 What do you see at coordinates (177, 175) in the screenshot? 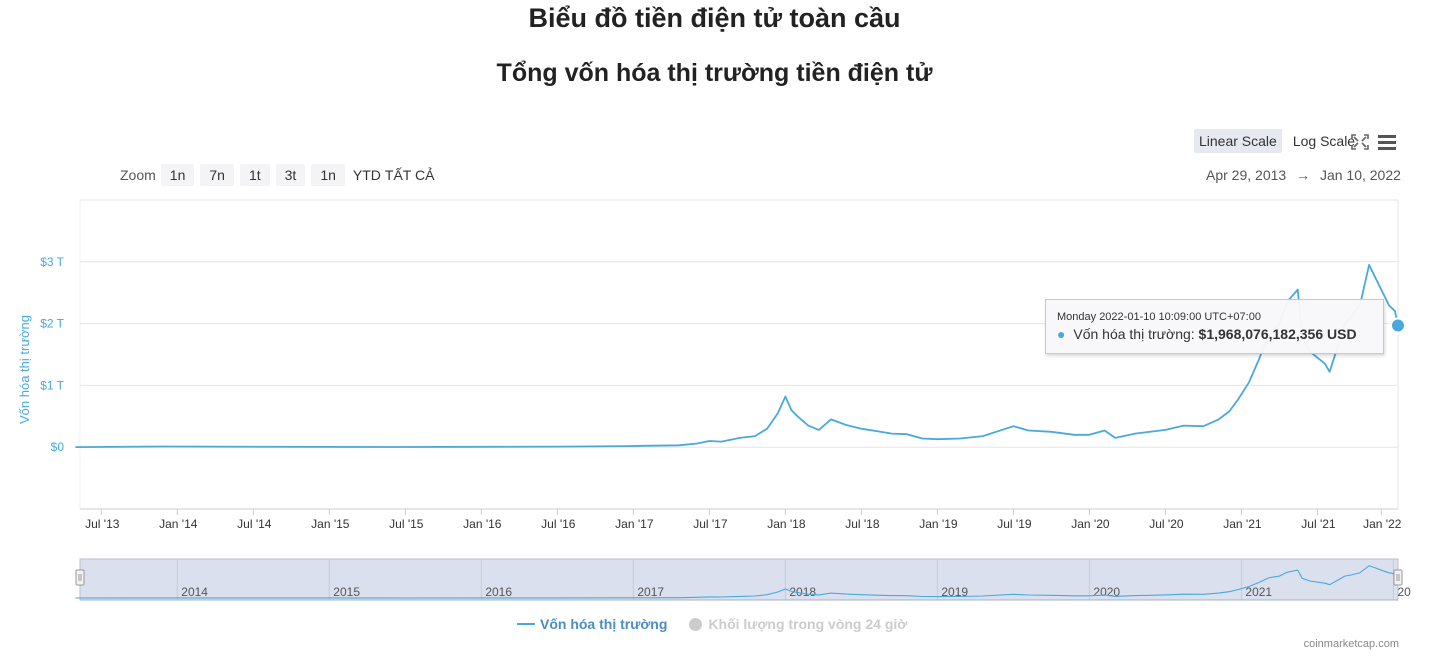
I see `zoom-1d-button: 1n` at bounding box center [177, 175].